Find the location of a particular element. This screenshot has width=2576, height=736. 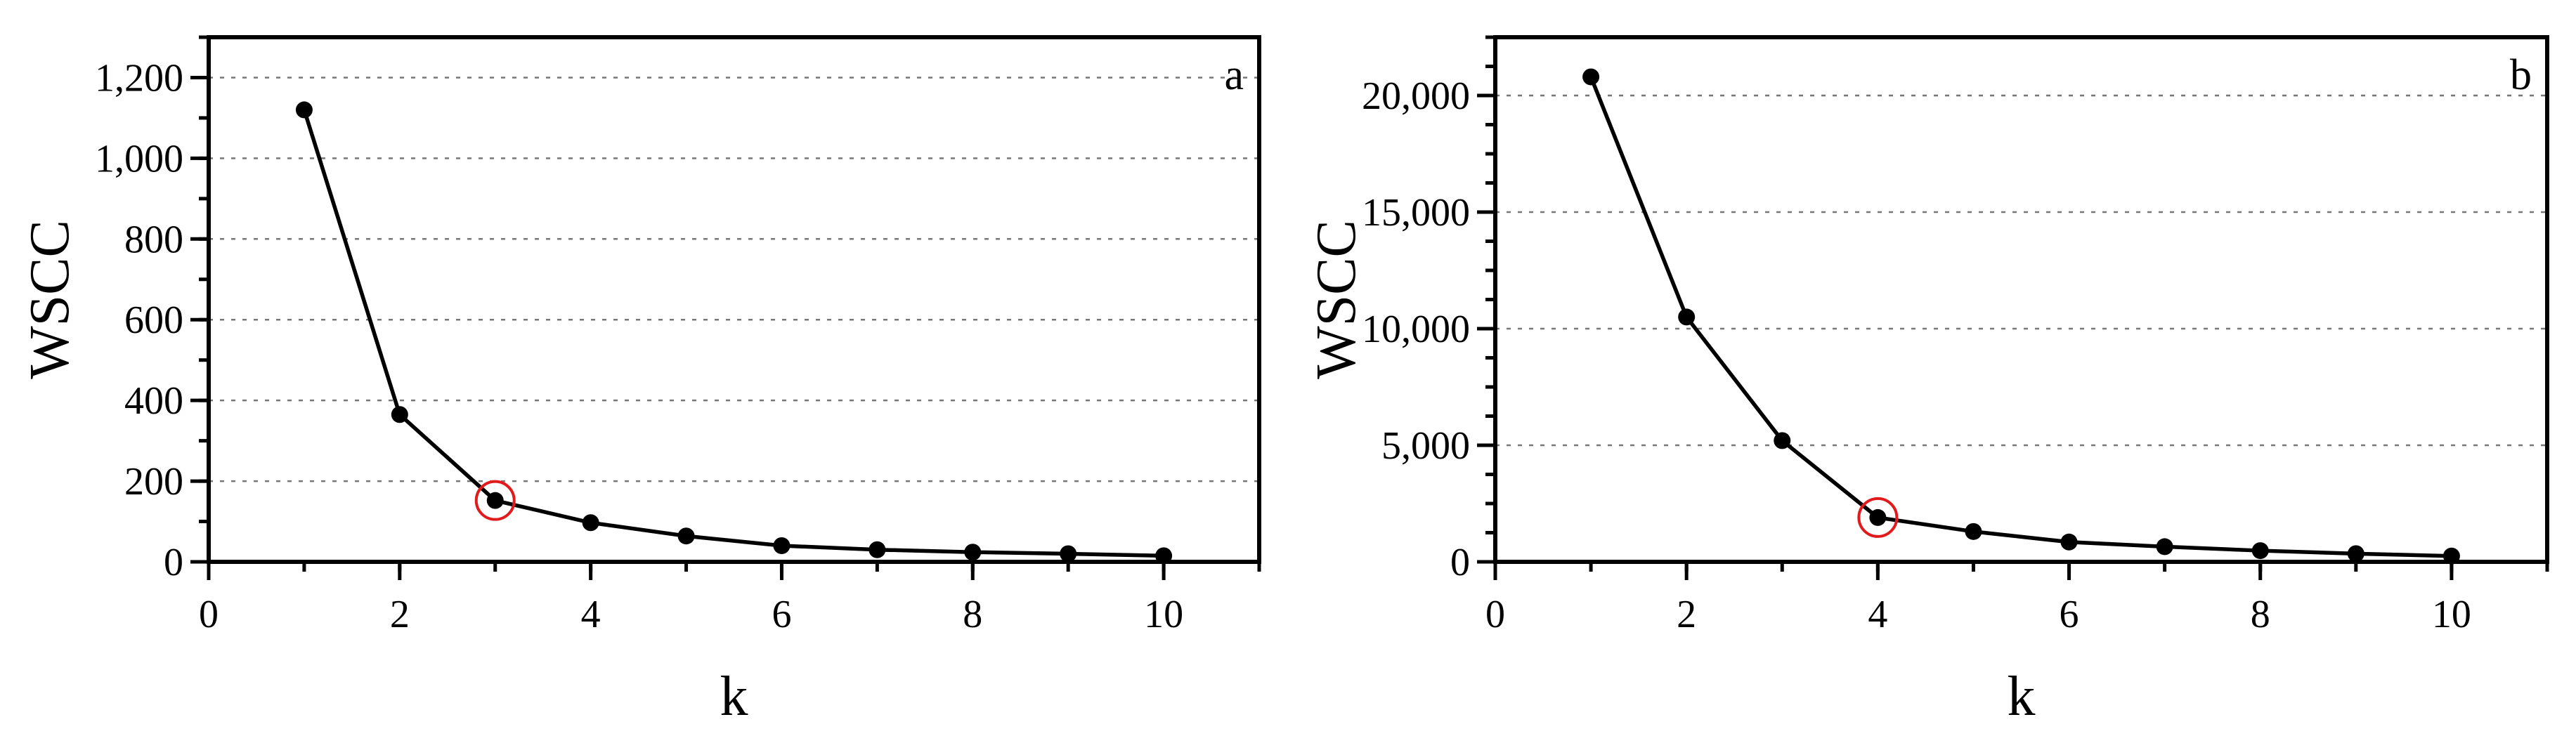

y-tick-label: 20,000 is located at coordinates (1416, 96).